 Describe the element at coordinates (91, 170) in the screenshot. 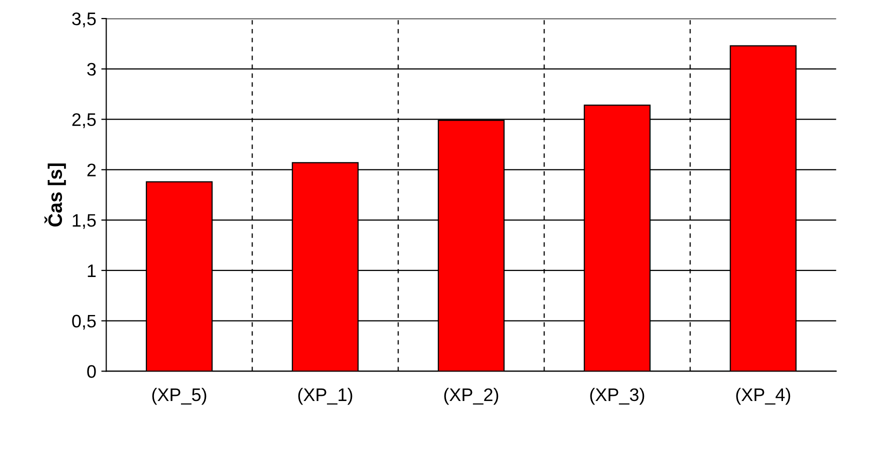

I see `y-tick-label: 2` at that location.